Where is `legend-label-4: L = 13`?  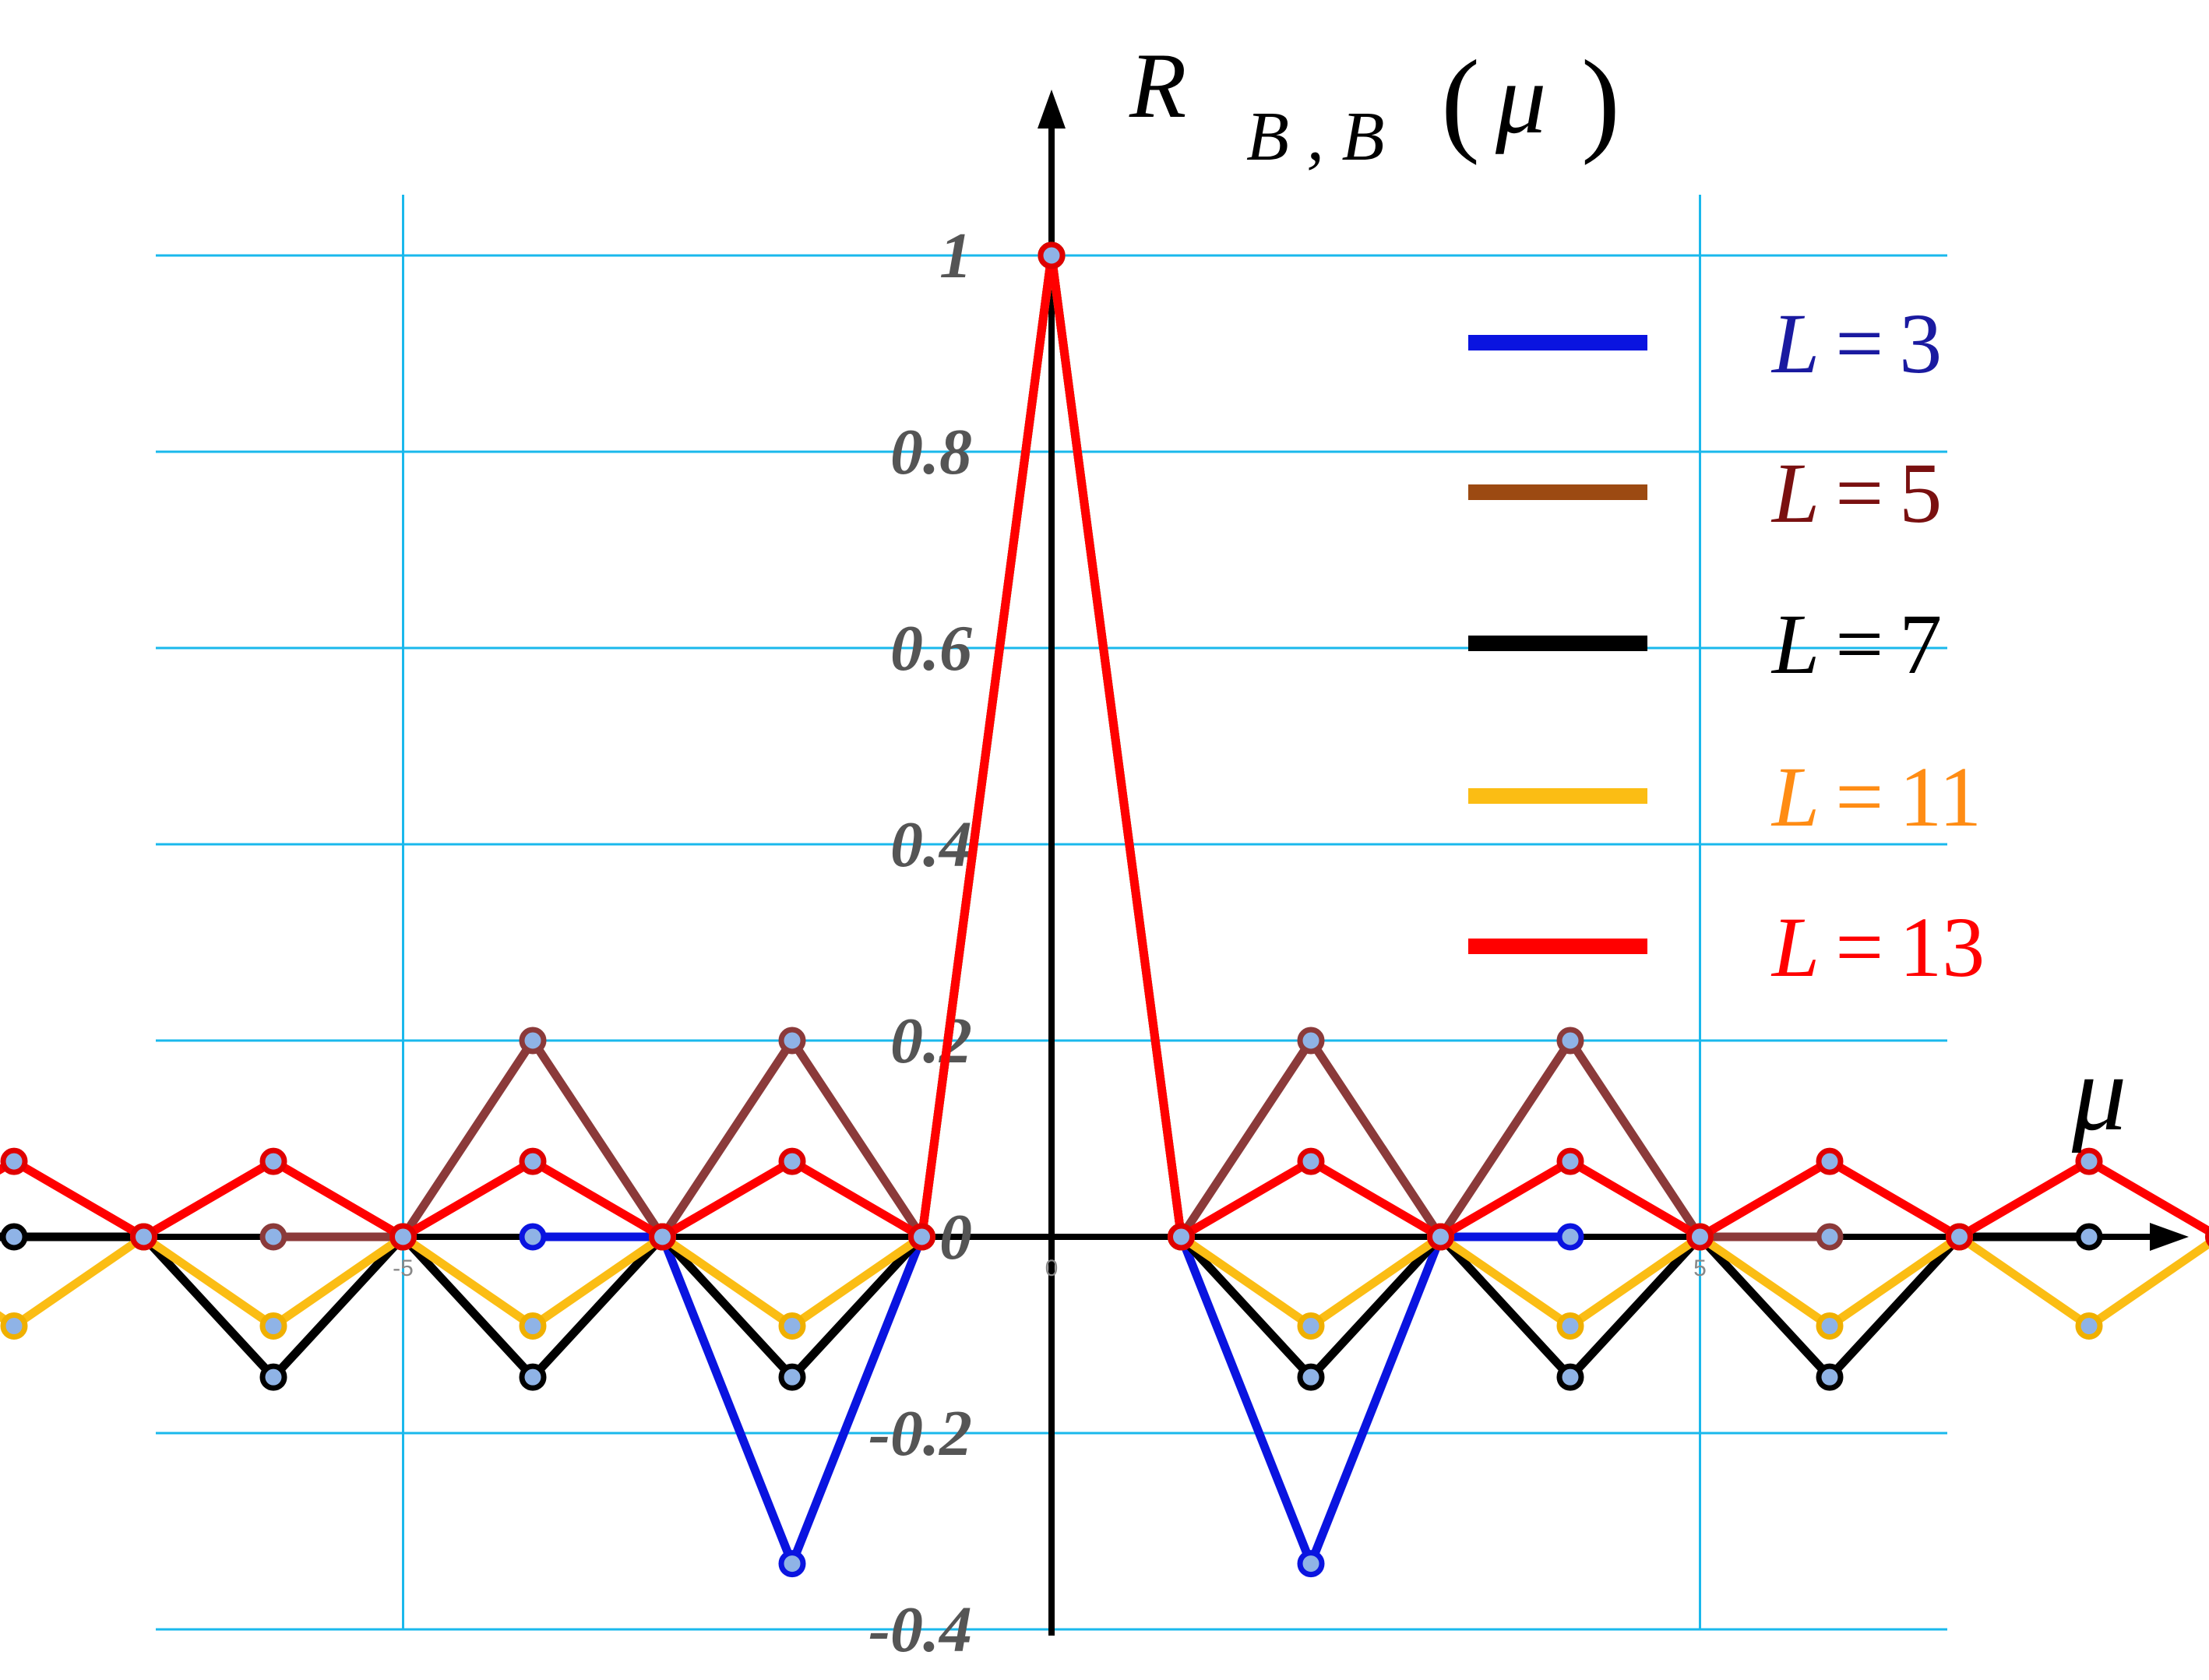 legend-label-4: L = 13 is located at coordinates (1877, 948).